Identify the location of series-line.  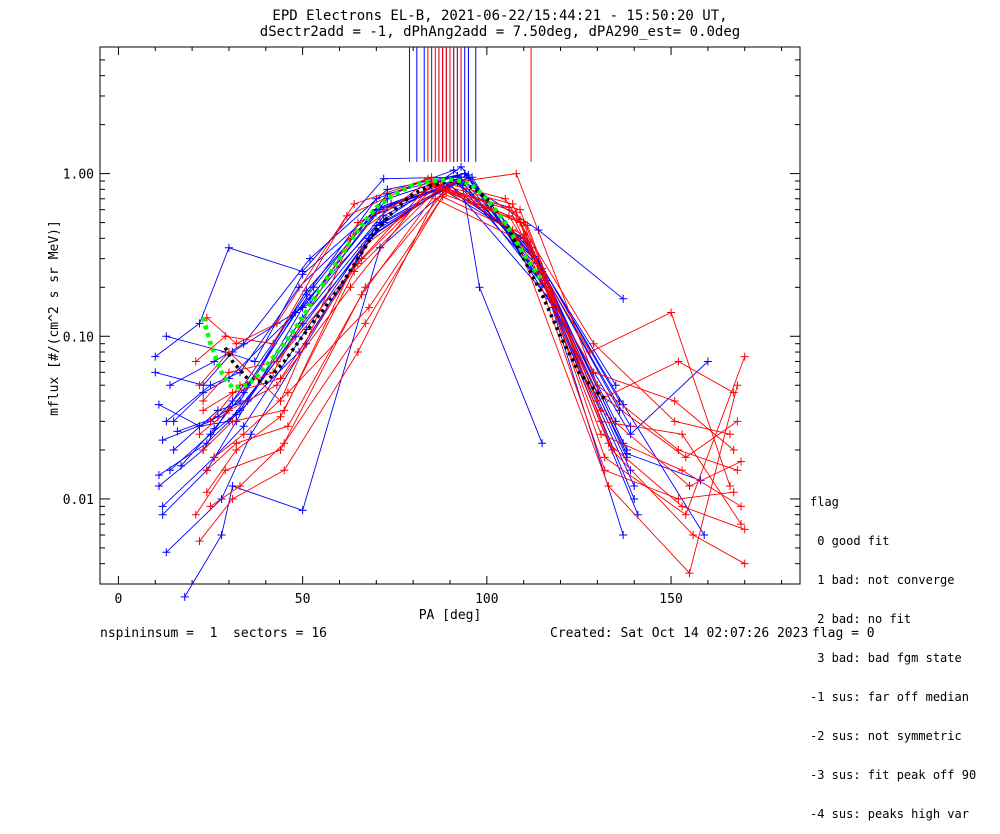
(389, 266).